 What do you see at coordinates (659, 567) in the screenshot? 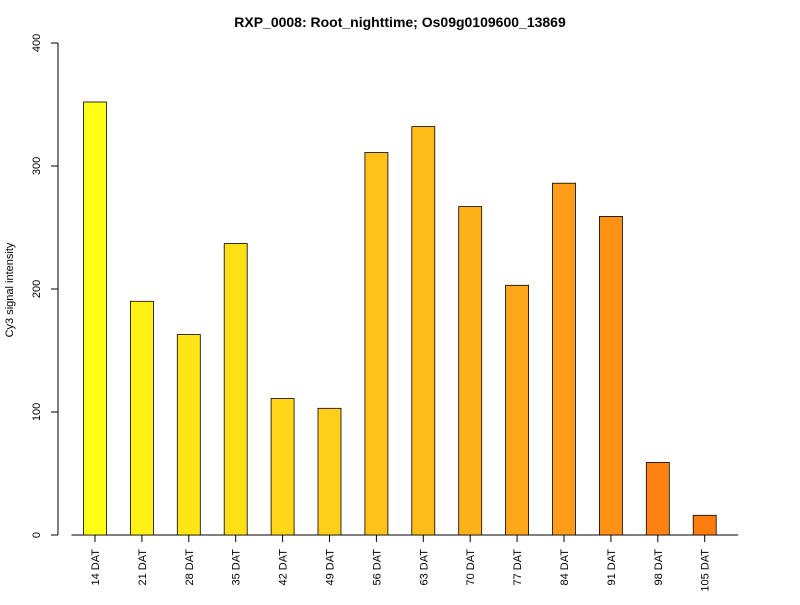
I see `x-tick-label: 98 DAT` at bounding box center [659, 567].